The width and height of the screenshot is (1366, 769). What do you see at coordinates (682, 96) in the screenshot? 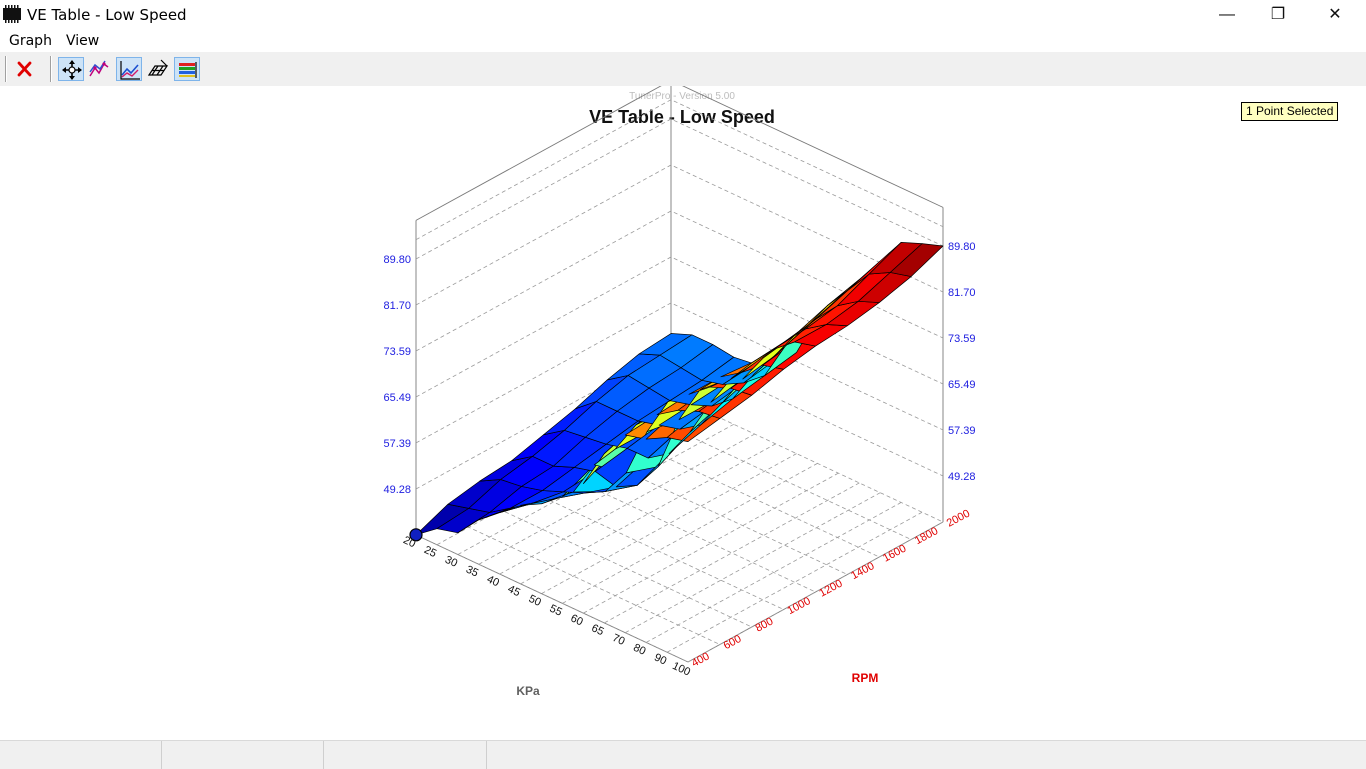
I see `watermark-text: TunerPro - Version 5.00` at bounding box center [682, 96].